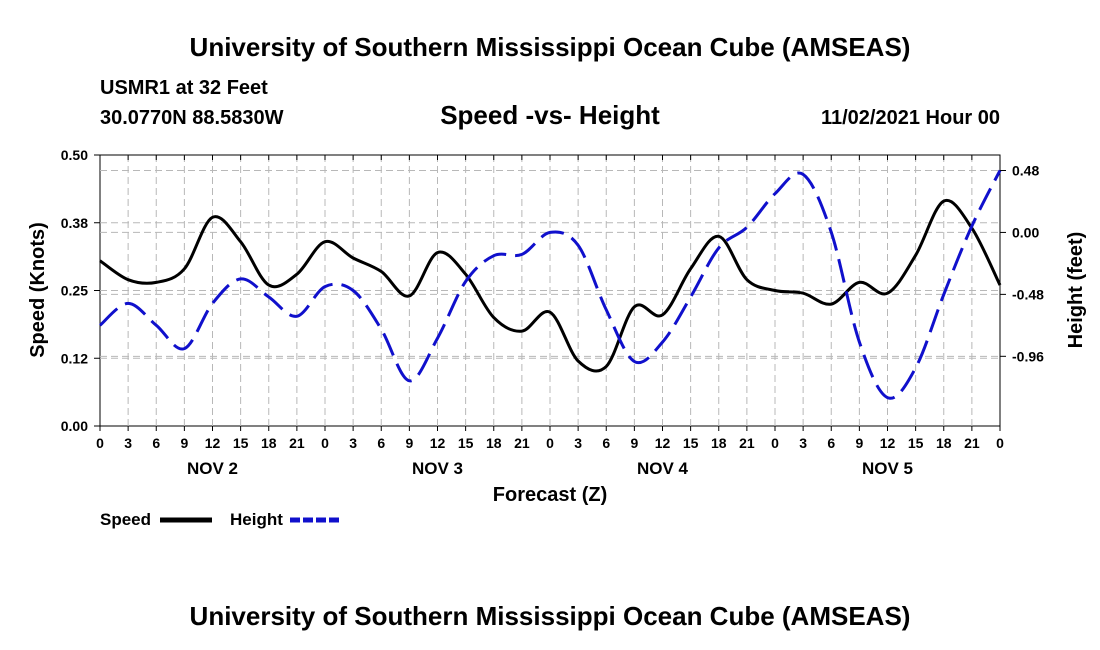 The height and width of the screenshot is (650, 1100). Describe the element at coordinates (74, 291) in the screenshot. I see `y-tick-label: 0.25` at that location.